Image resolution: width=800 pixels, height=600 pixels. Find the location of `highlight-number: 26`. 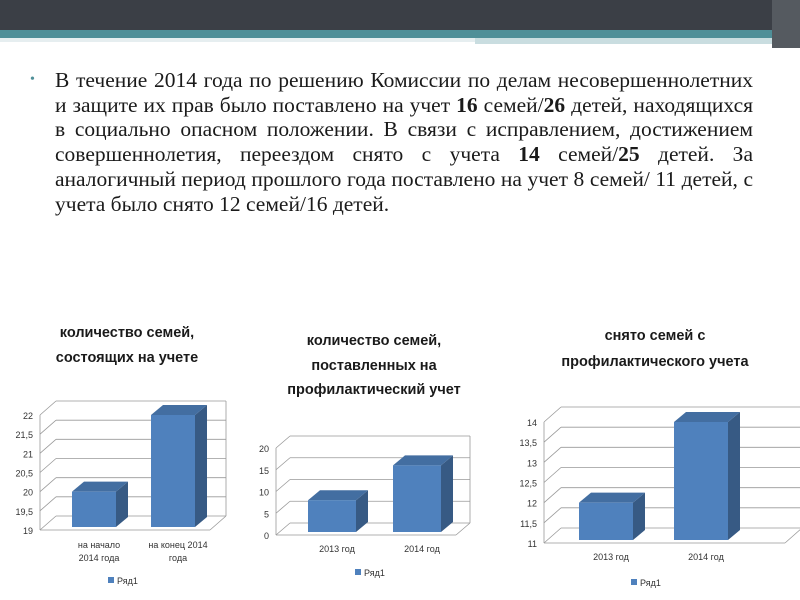

highlight-number: 26 is located at coordinates (554, 104).